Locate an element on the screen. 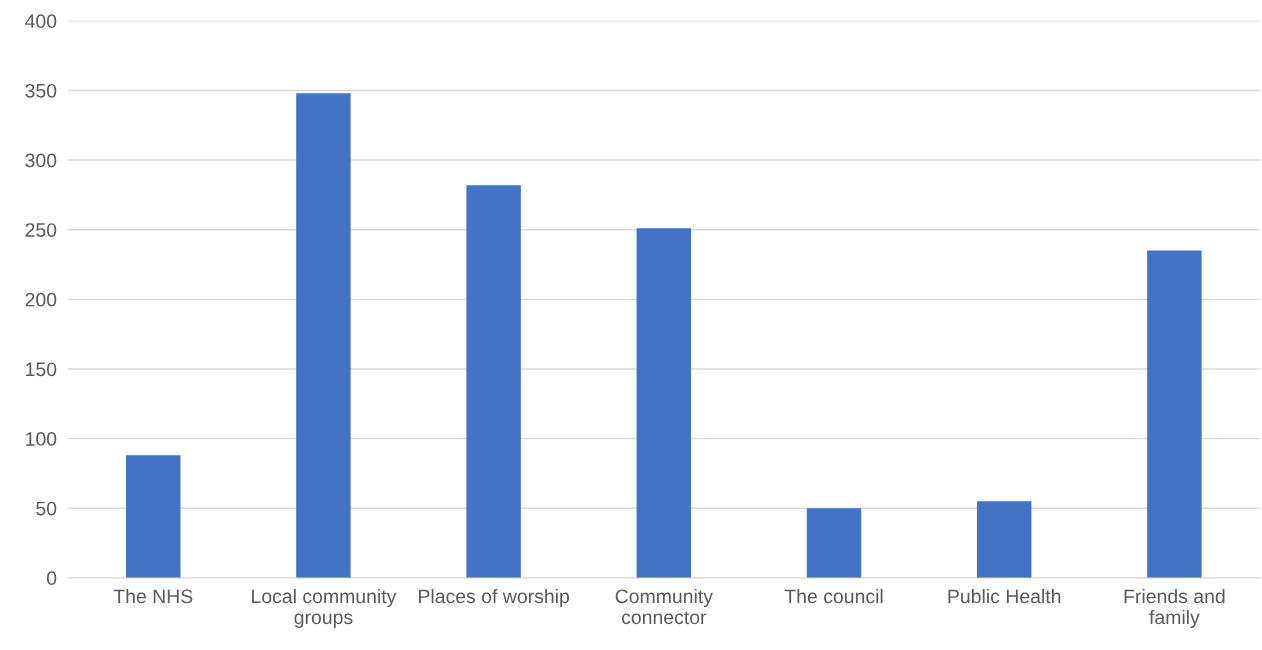 The height and width of the screenshot is (650, 1262). y-tick-label: 100 is located at coordinates (41, 439).